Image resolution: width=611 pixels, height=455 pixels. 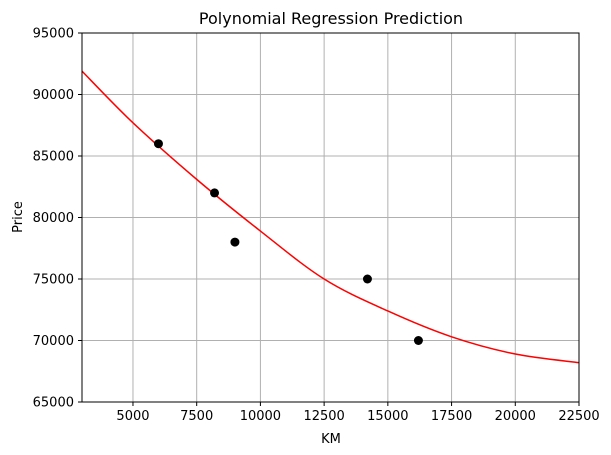 I want to click on x-tick-label: 17500, so click(x=451, y=416).